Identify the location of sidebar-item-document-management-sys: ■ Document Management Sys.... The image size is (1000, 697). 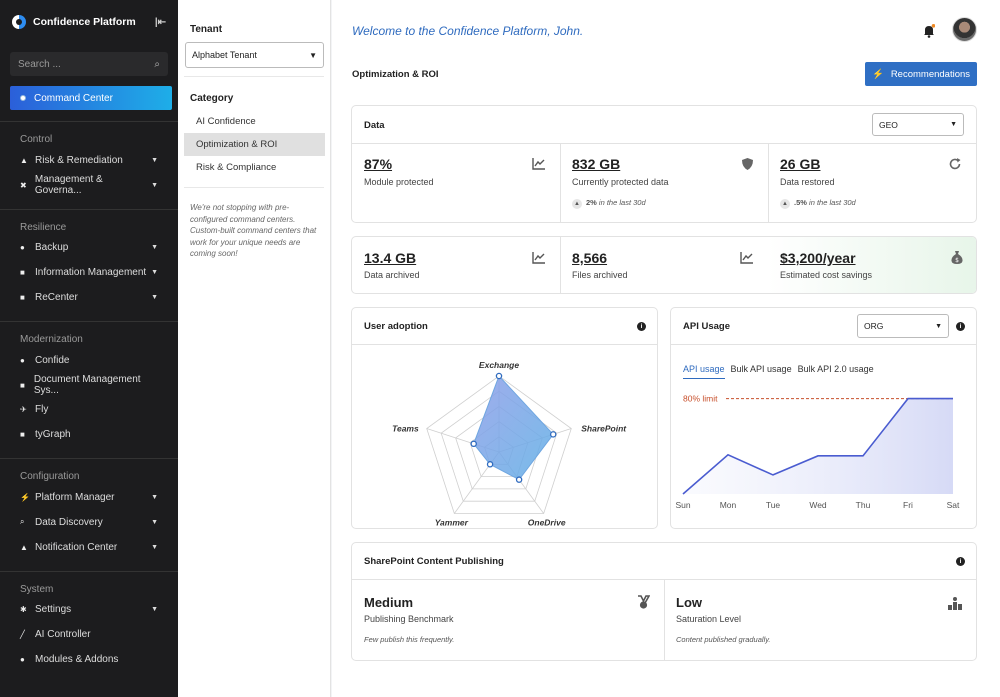
(89, 385).